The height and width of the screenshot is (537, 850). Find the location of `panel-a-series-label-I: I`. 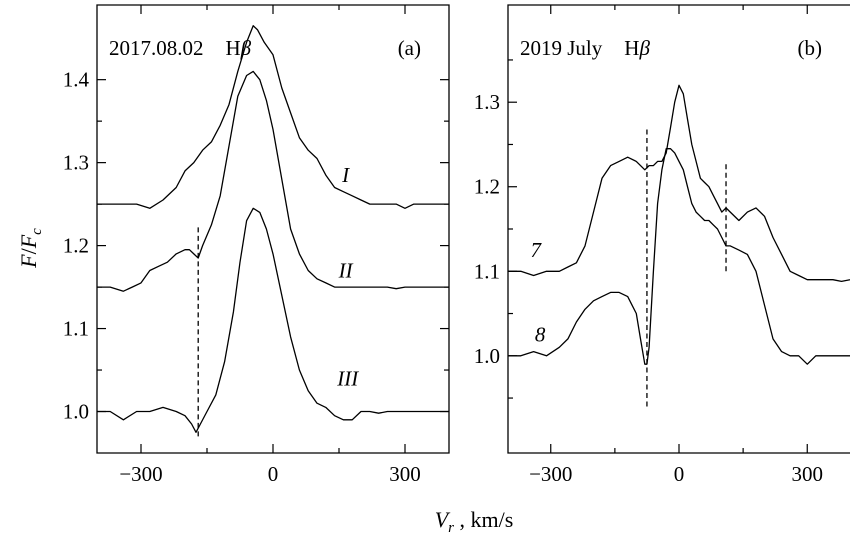

panel-a-series-label-I: I is located at coordinates (345, 175).